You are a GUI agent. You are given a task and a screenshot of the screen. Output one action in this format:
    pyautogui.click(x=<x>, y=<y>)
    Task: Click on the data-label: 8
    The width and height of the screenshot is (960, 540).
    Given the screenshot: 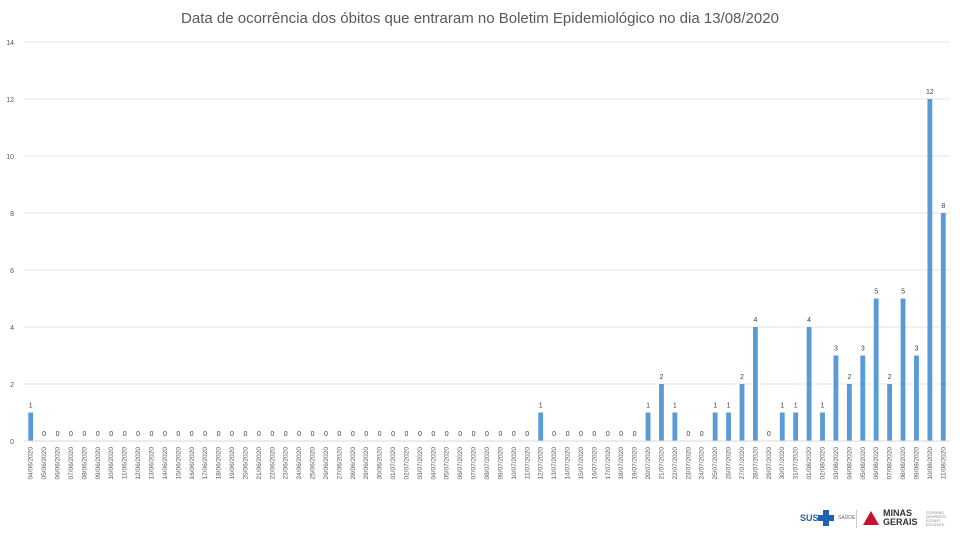 What is the action you would take?
    pyautogui.click(x=943, y=206)
    